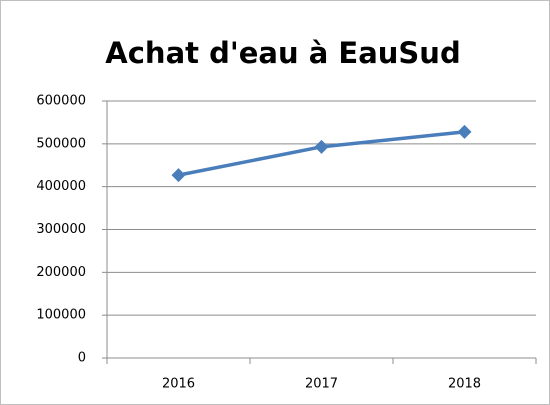 This screenshot has width=550, height=405. What do you see at coordinates (178, 384) in the screenshot?
I see `x-tick-label: 2016` at bounding box center [178, 384].